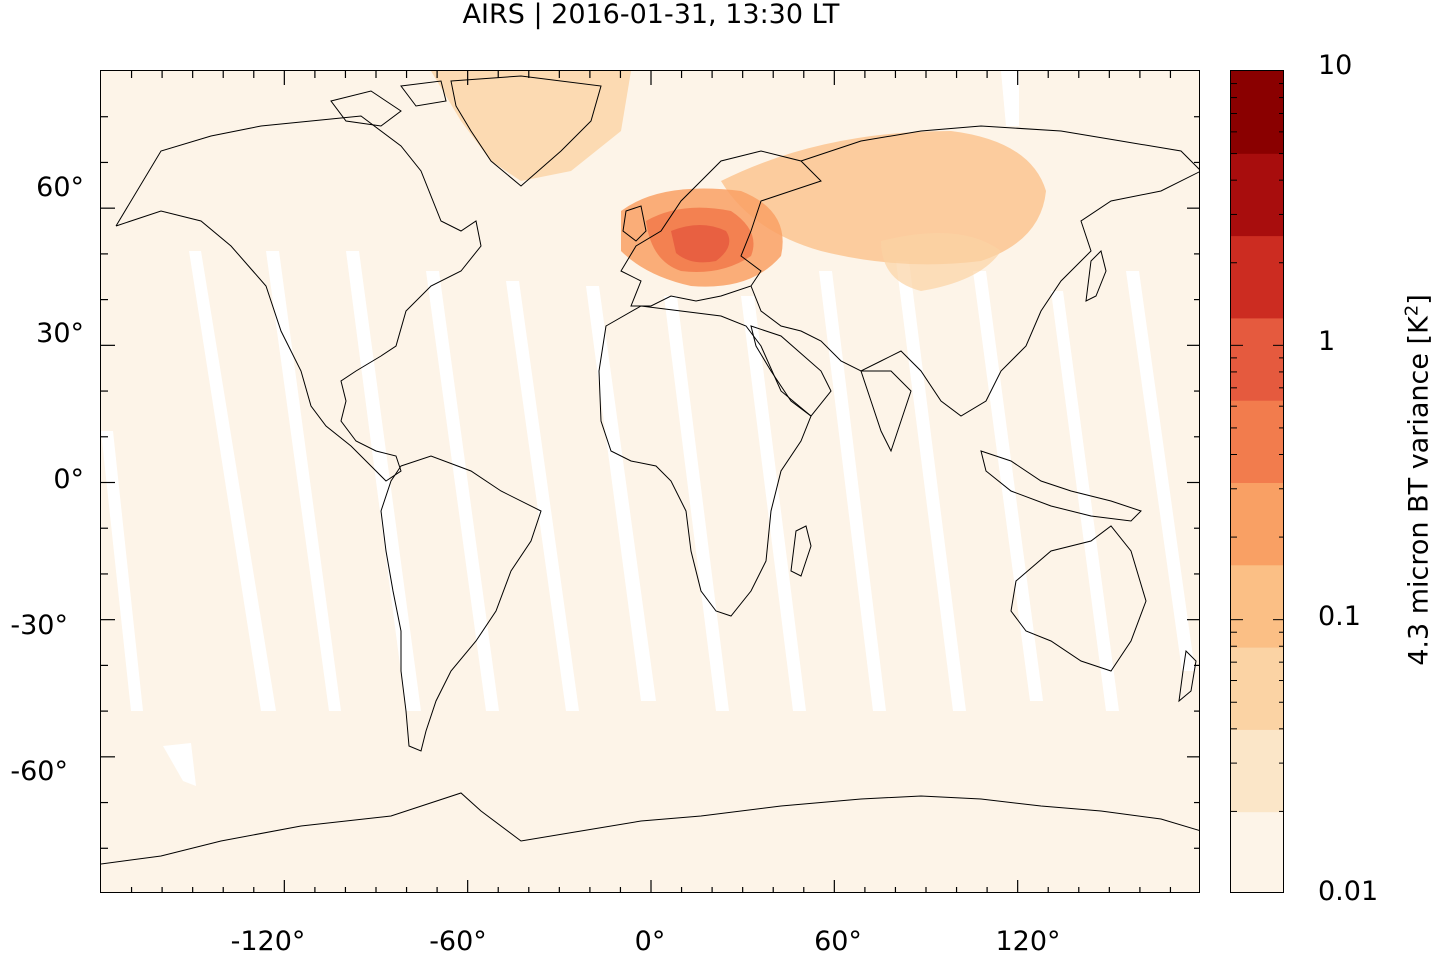 Image resolution: width=1442 pixels, height=957 pixels. I want to click on coast-europe, so click(721, 228).